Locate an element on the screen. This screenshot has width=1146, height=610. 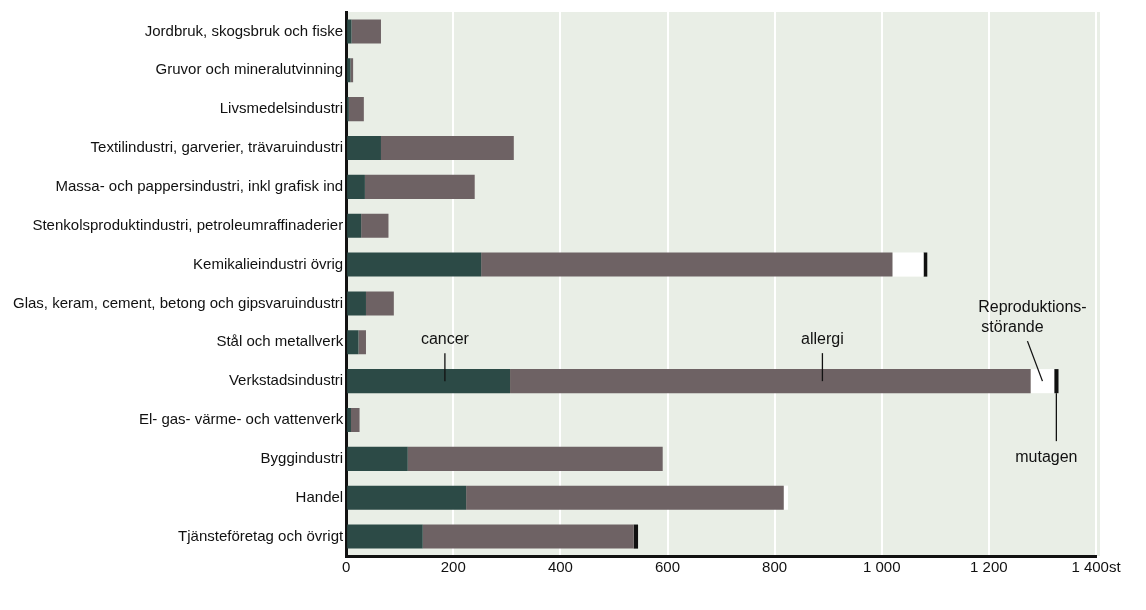
x-tick-label: 800 is located at coordinates (775, 567).